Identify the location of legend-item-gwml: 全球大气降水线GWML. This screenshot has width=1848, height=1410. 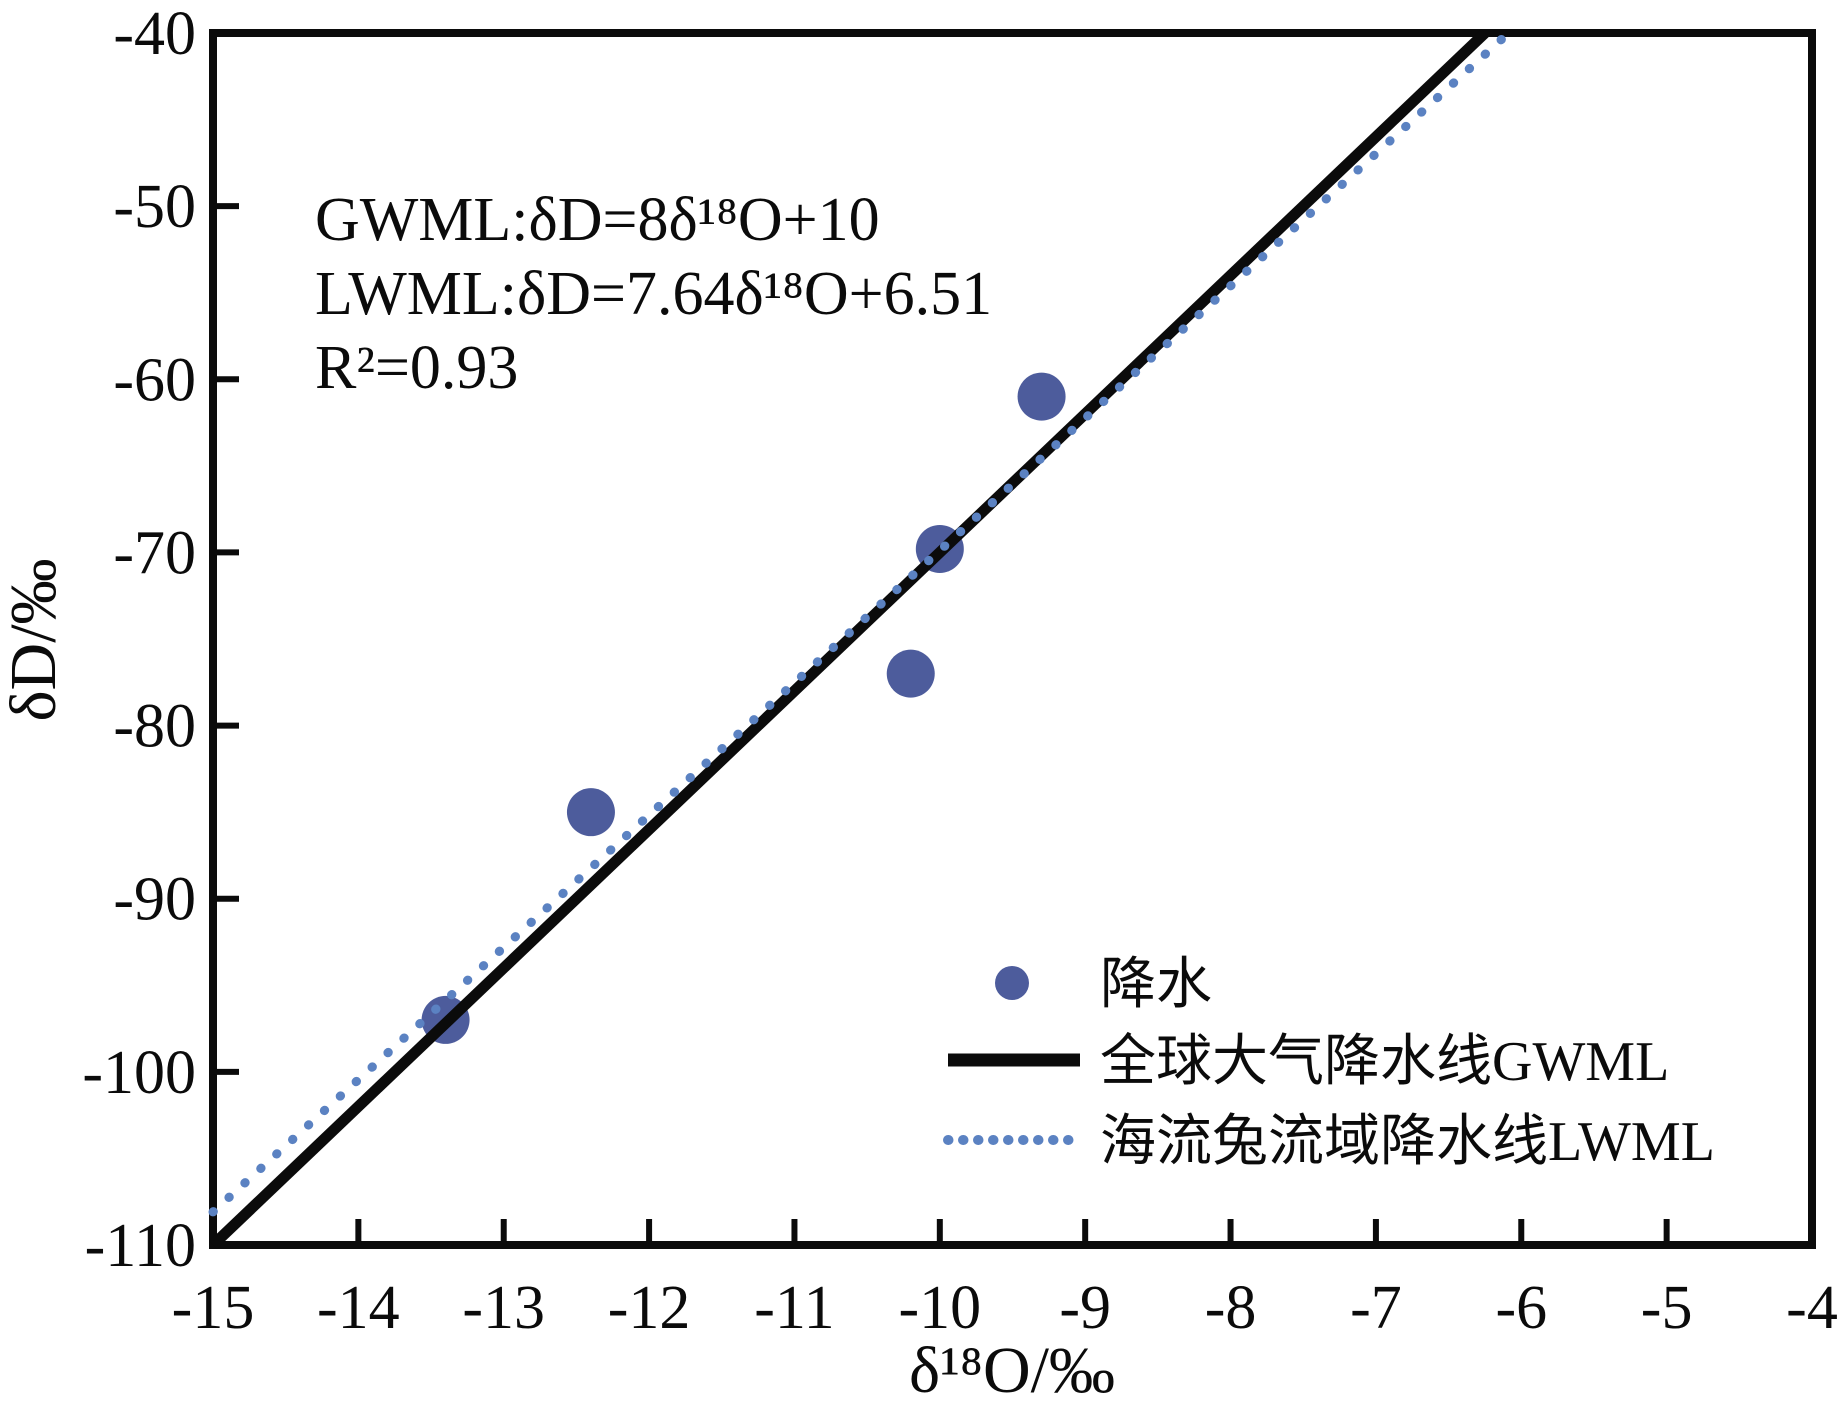
(1308, 1062).